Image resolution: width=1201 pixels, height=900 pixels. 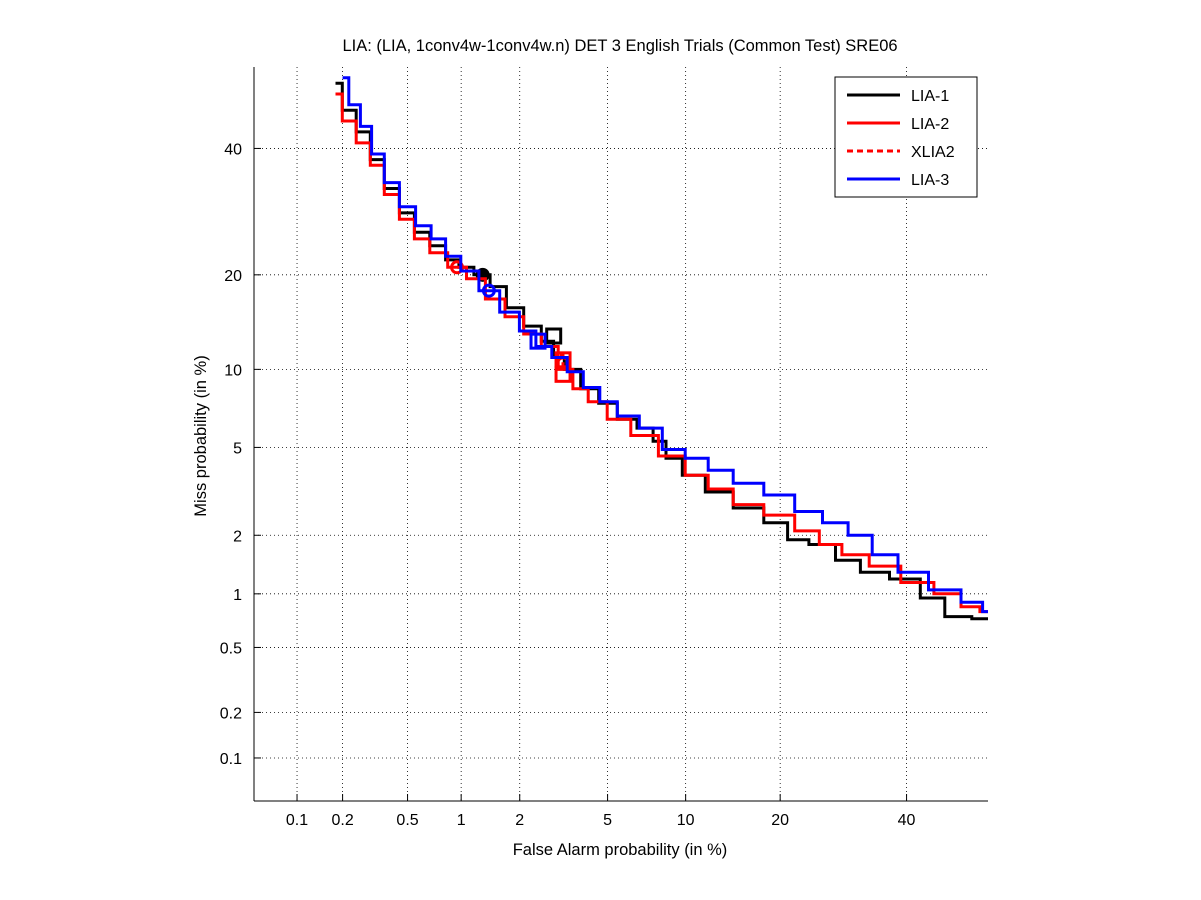 What do you see at coordinates (237, 448) in the screenshot?
I see `y-tick-label-5: 5` at bounding box center [237, 448].